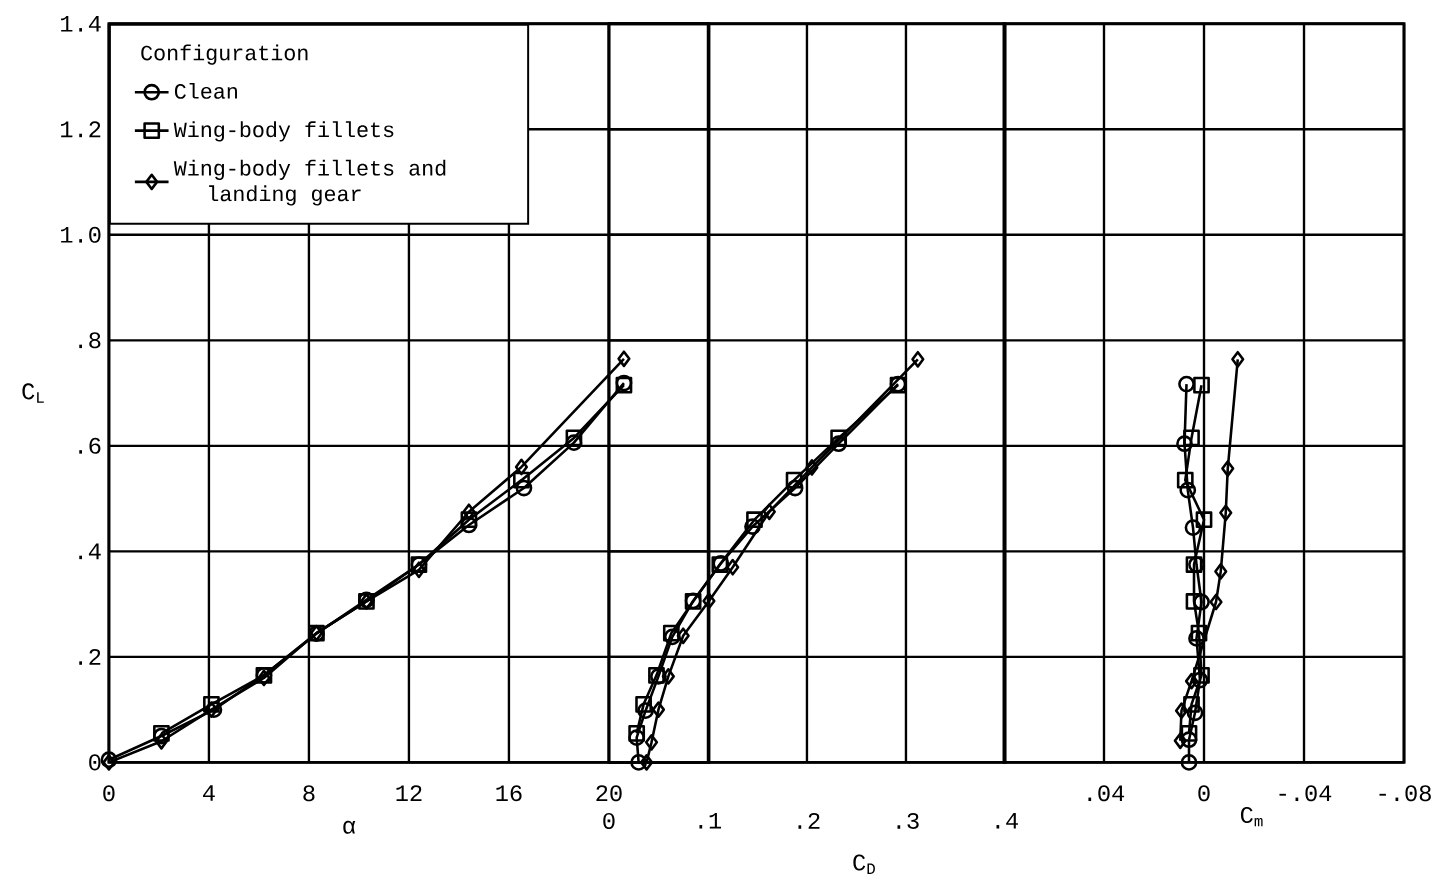 This screenshot has height=881, width=1439. Describe the element at coordinates (224, 54) in the screenshot. I see `legend-title: Configuration` at that location.